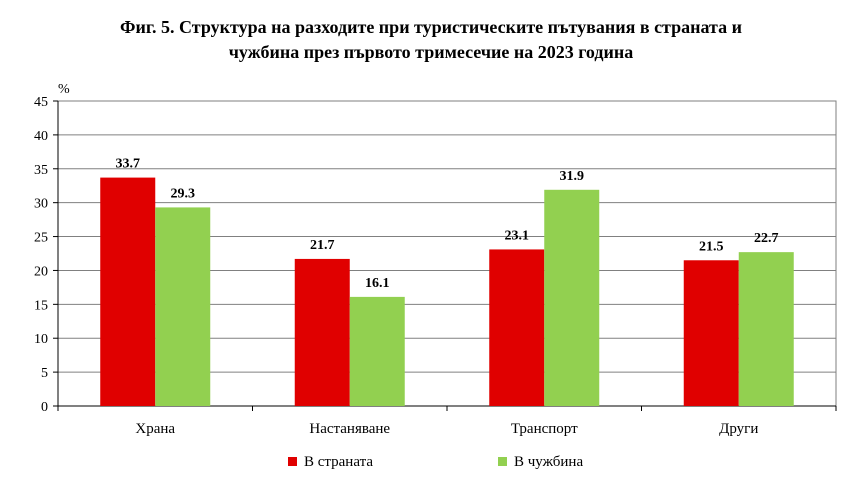 This screenshot has height=493, width=863. Describe the element at coordinates (572, 176) in the screenshot. I see `data-label-1-2: 31.9` at that location.